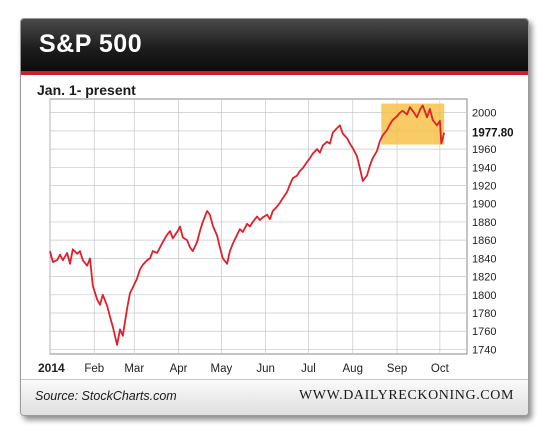 The height and width of the screenshot is (435, 550). I want to click on x-tick-label: Jun, so click(265, 369).